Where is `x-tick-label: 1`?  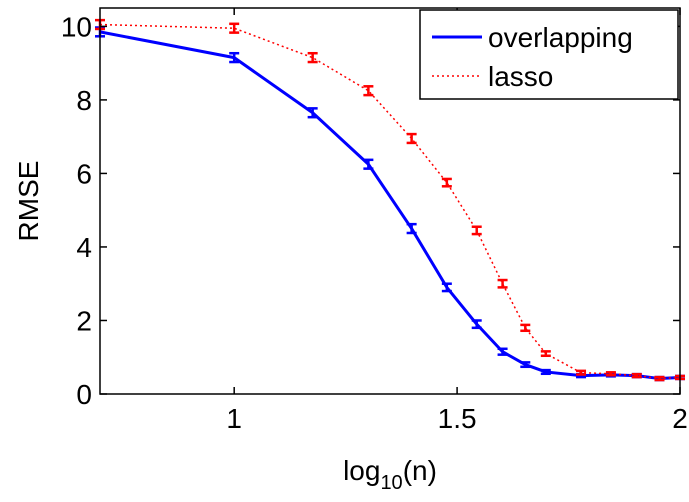
x-tick-label: 1 is located at coordinates (234, 418).